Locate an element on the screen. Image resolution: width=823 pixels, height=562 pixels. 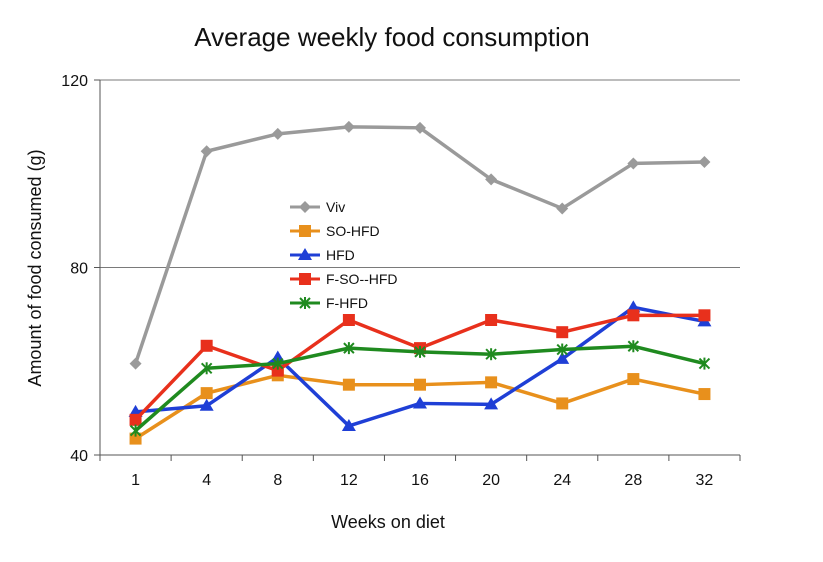
x-tick-label: 1 is located at coordinates (135, 480).